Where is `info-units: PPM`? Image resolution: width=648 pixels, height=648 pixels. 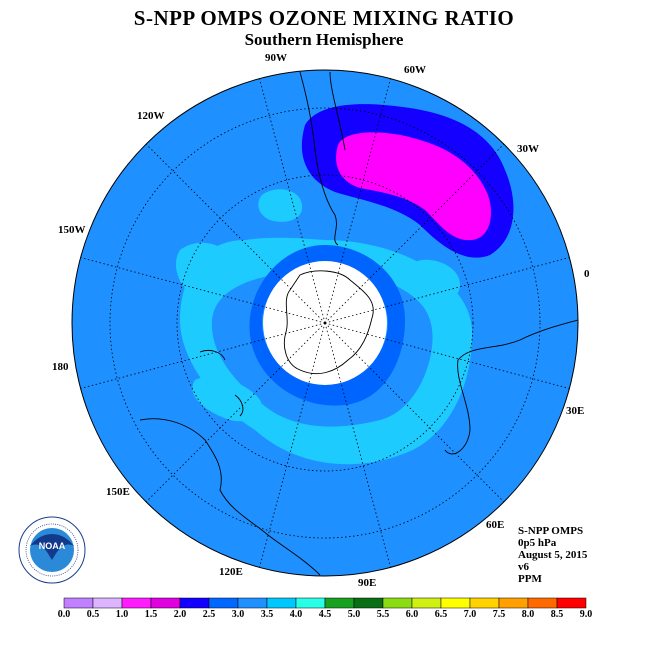
info-units: PPM is located at coordinates (530, 579).